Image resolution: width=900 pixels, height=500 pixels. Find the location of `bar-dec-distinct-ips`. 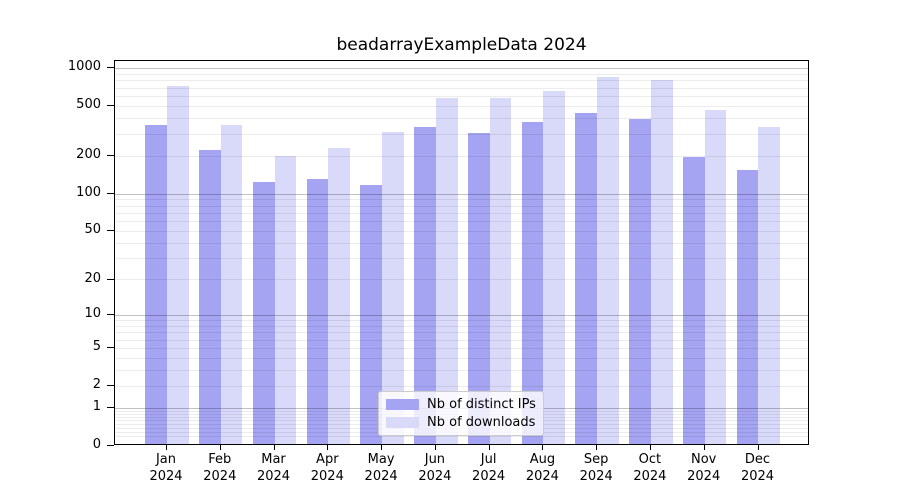

bar-dec-distinct-ips is located at coordinates (747, 306).